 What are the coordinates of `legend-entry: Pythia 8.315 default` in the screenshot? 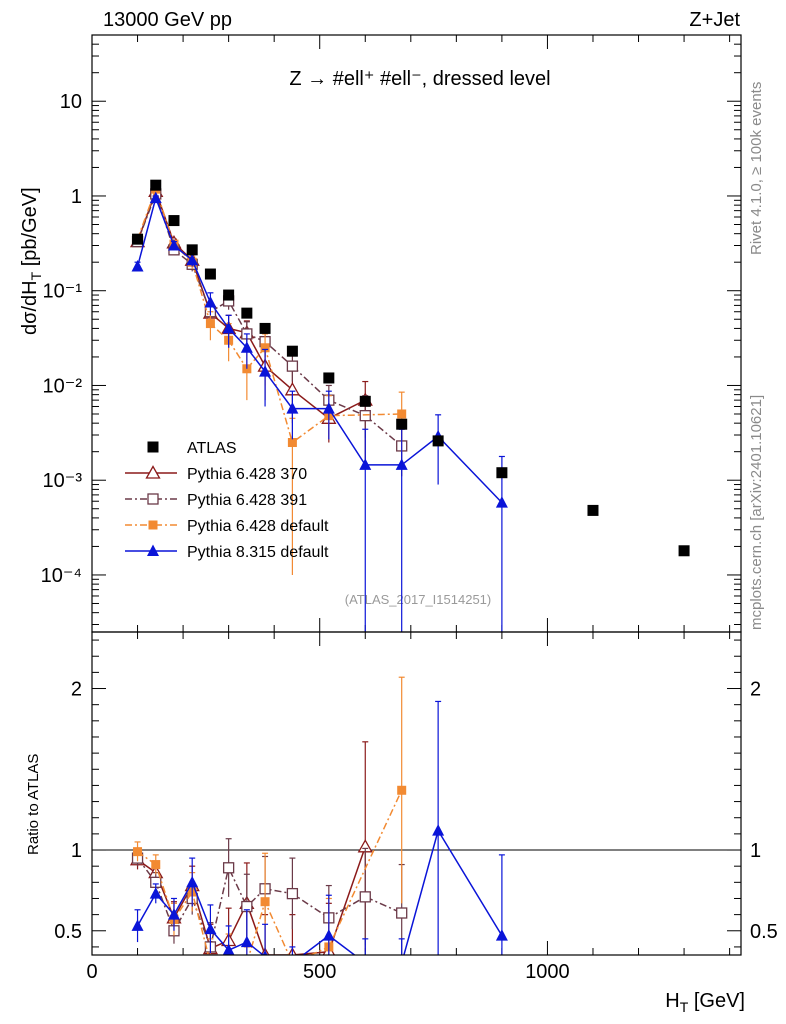 It's located at (227, 552).